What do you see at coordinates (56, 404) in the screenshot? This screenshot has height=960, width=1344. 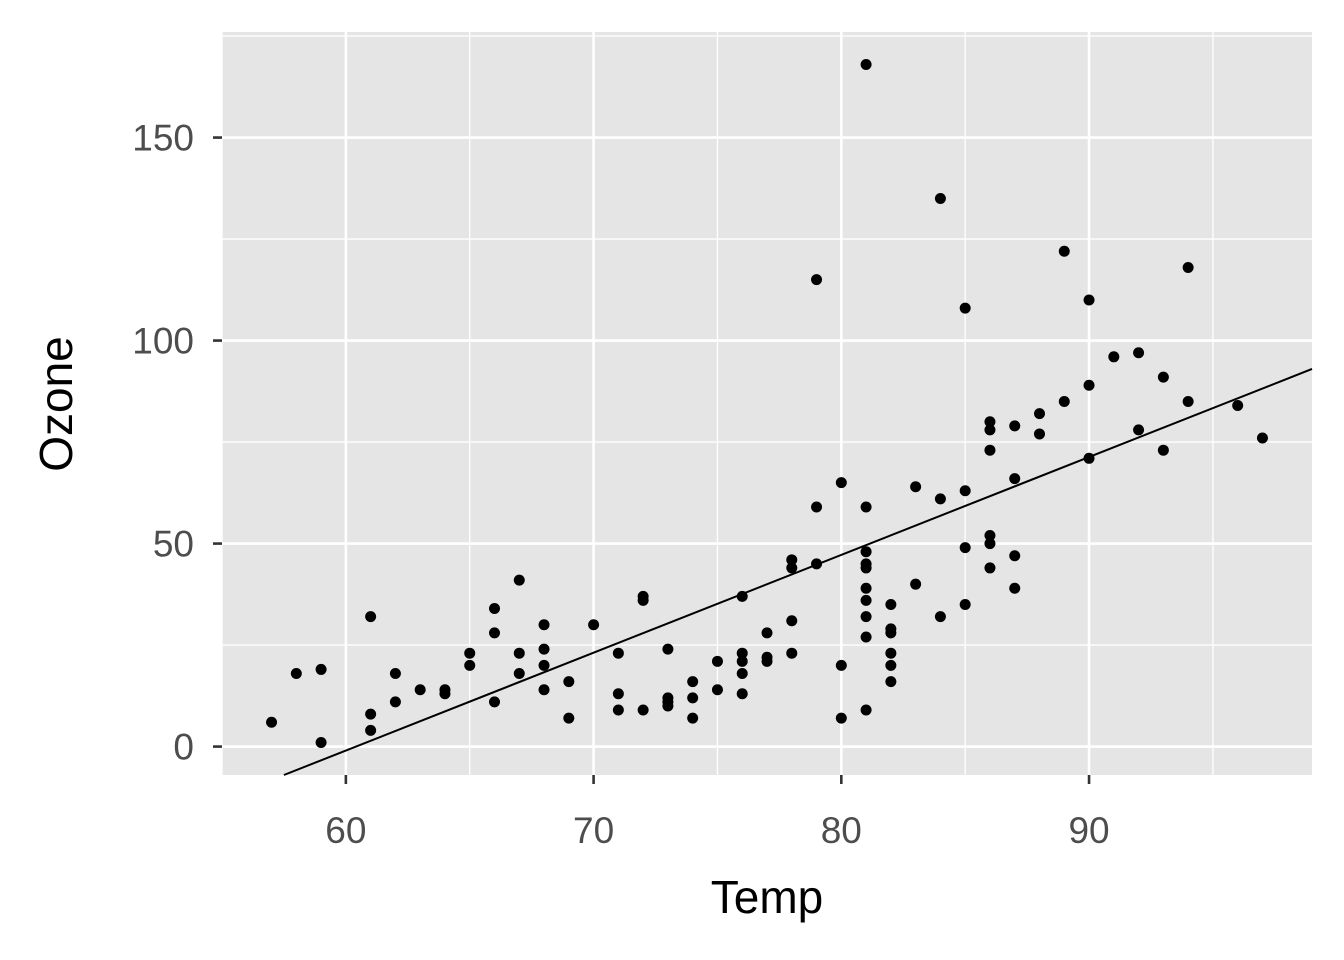 I see `y-axis-title: Ozone` at bounding box center [56, 404].